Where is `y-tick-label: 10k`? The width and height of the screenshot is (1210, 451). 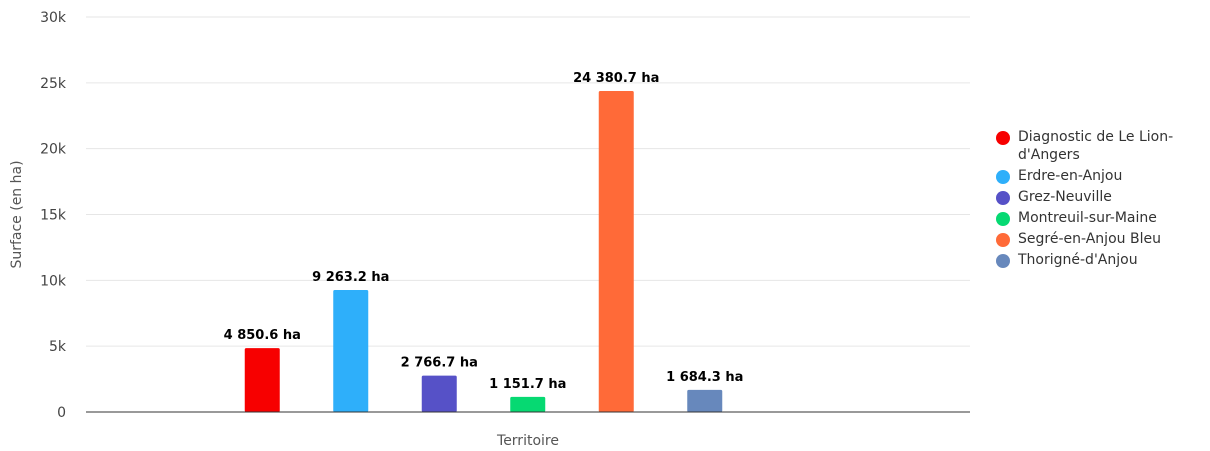 y-tick-label: 10k is located at coordinates (53, 281).